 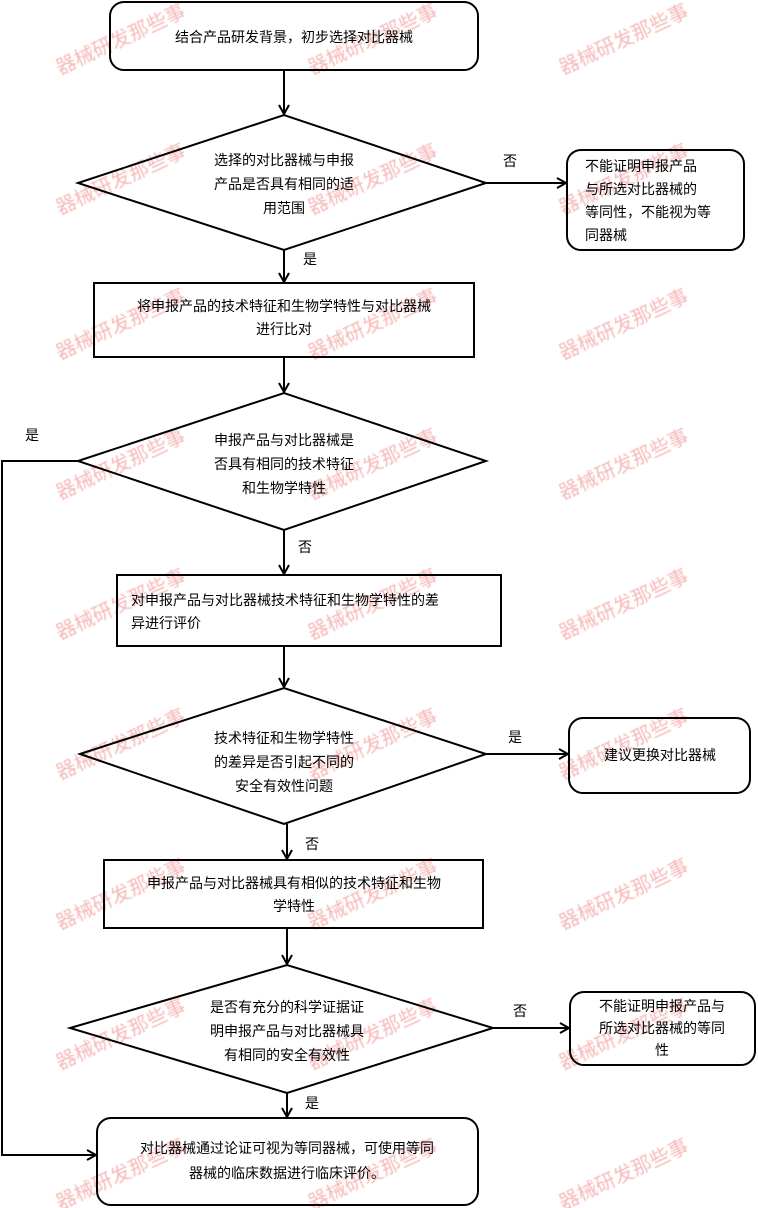 I want to click on edge-label-d1_no: 否, so click(x=510, y=162).